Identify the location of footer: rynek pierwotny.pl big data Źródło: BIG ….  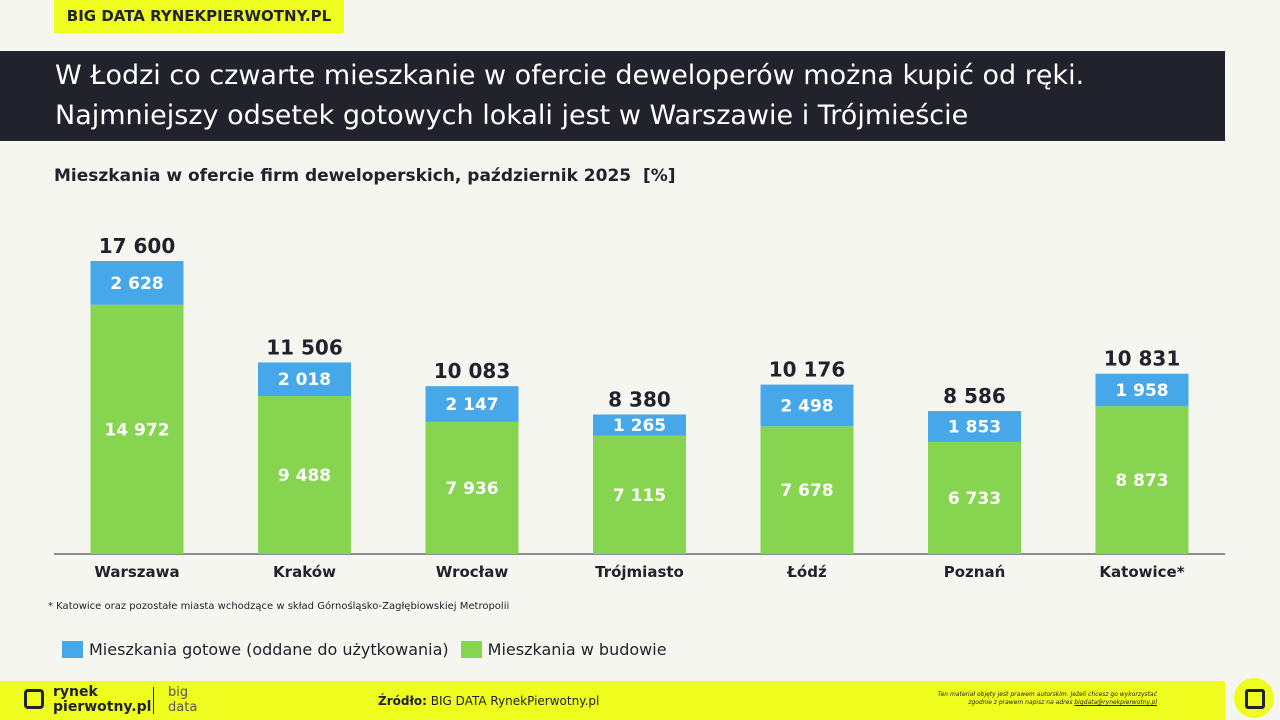
(612, 700).